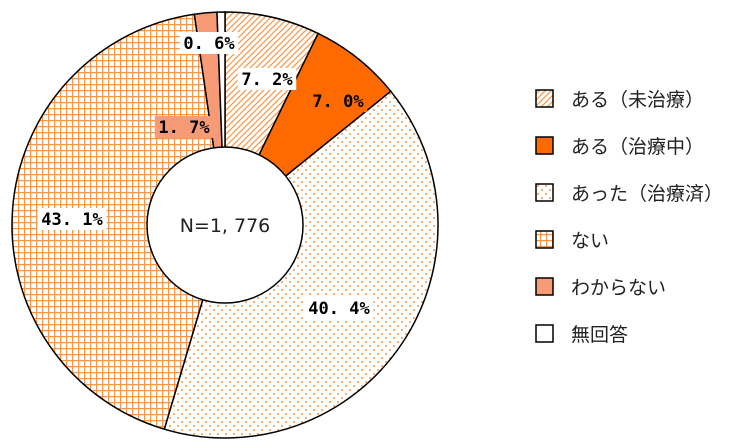 Image resolution: width=750 pixels, height=443 pixels. I want to click on slice-label-treated: 40. 4%, so click(339, 308).